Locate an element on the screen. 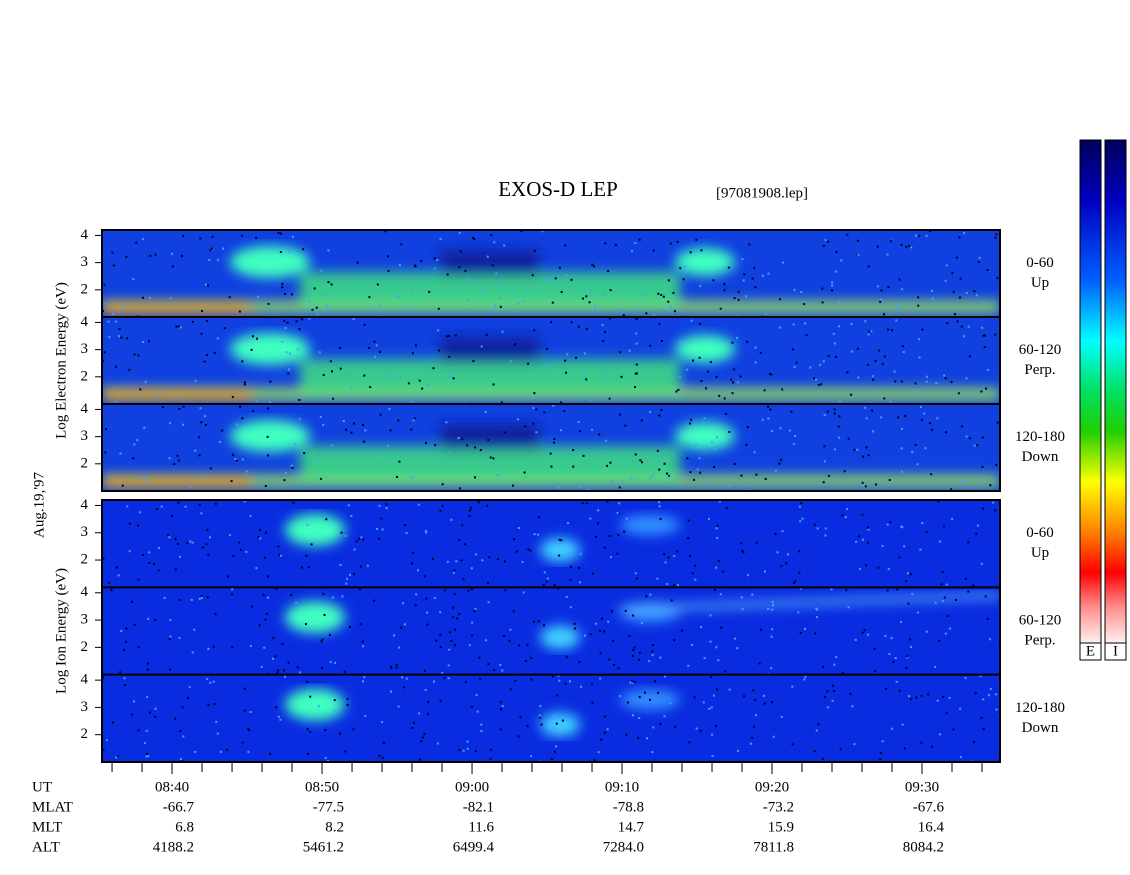 This screenshot has height=875, width=1130. panel-angle: 120-180 is located at coordinates (1040, 437).